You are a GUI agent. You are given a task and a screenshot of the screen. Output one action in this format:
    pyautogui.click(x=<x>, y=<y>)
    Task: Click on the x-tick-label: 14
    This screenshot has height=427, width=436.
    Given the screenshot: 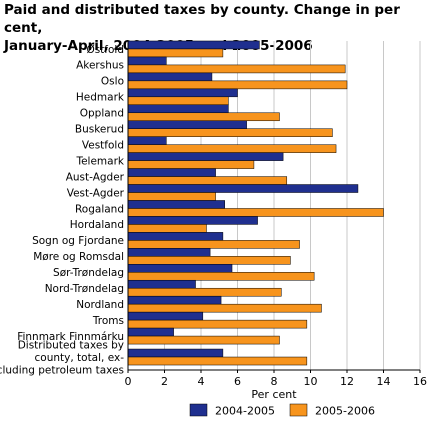 What is the action you would take?
    pyautogui.click(x=384, y=381)
    